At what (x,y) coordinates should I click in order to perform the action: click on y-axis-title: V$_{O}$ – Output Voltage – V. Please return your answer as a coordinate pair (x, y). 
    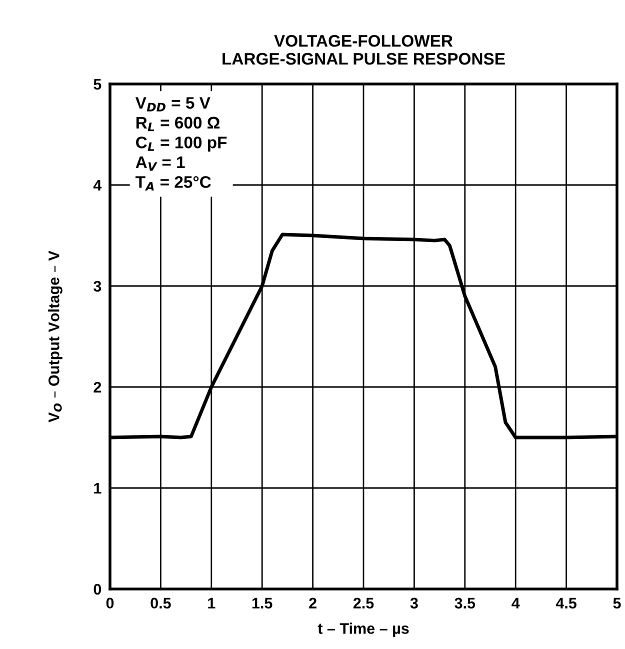
    Looking at the image, I should click on (55, 336).